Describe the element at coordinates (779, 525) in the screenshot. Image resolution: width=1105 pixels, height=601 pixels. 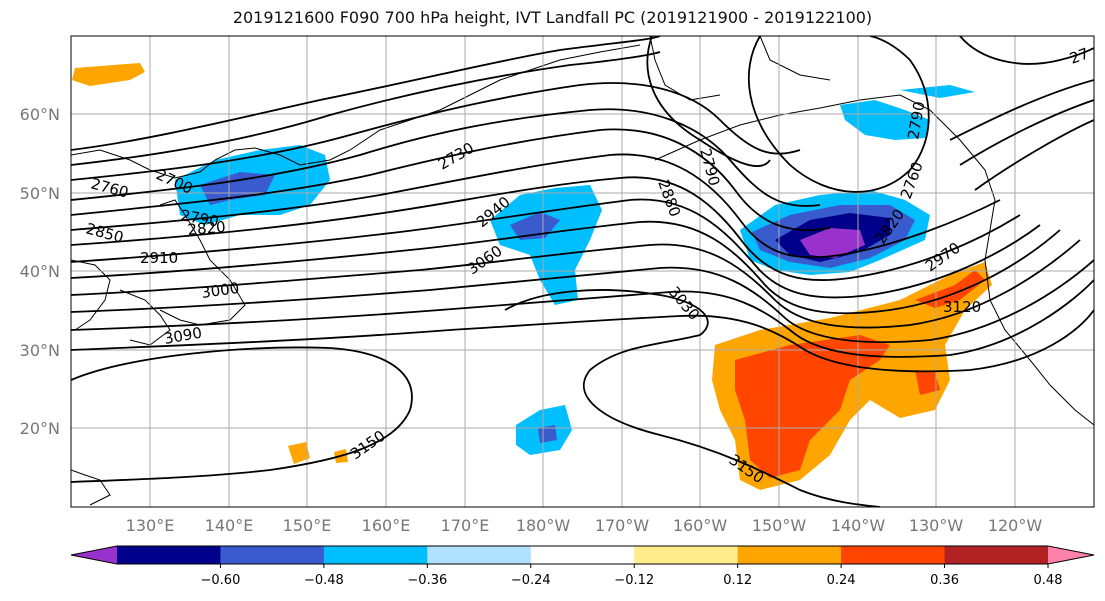
I see `lon-label: 150°W` at that location.